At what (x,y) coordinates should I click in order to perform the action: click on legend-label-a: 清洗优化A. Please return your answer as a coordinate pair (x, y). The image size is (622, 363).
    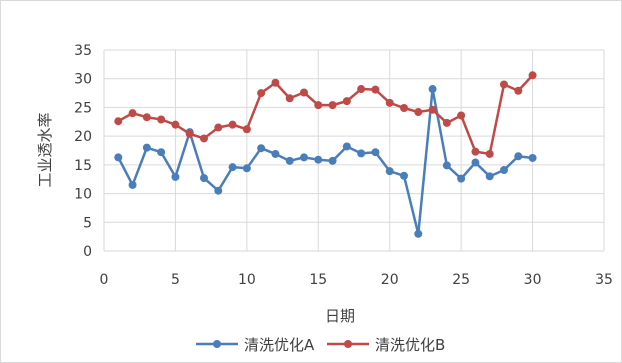
    Looking at the image, I should click on (279, 345).